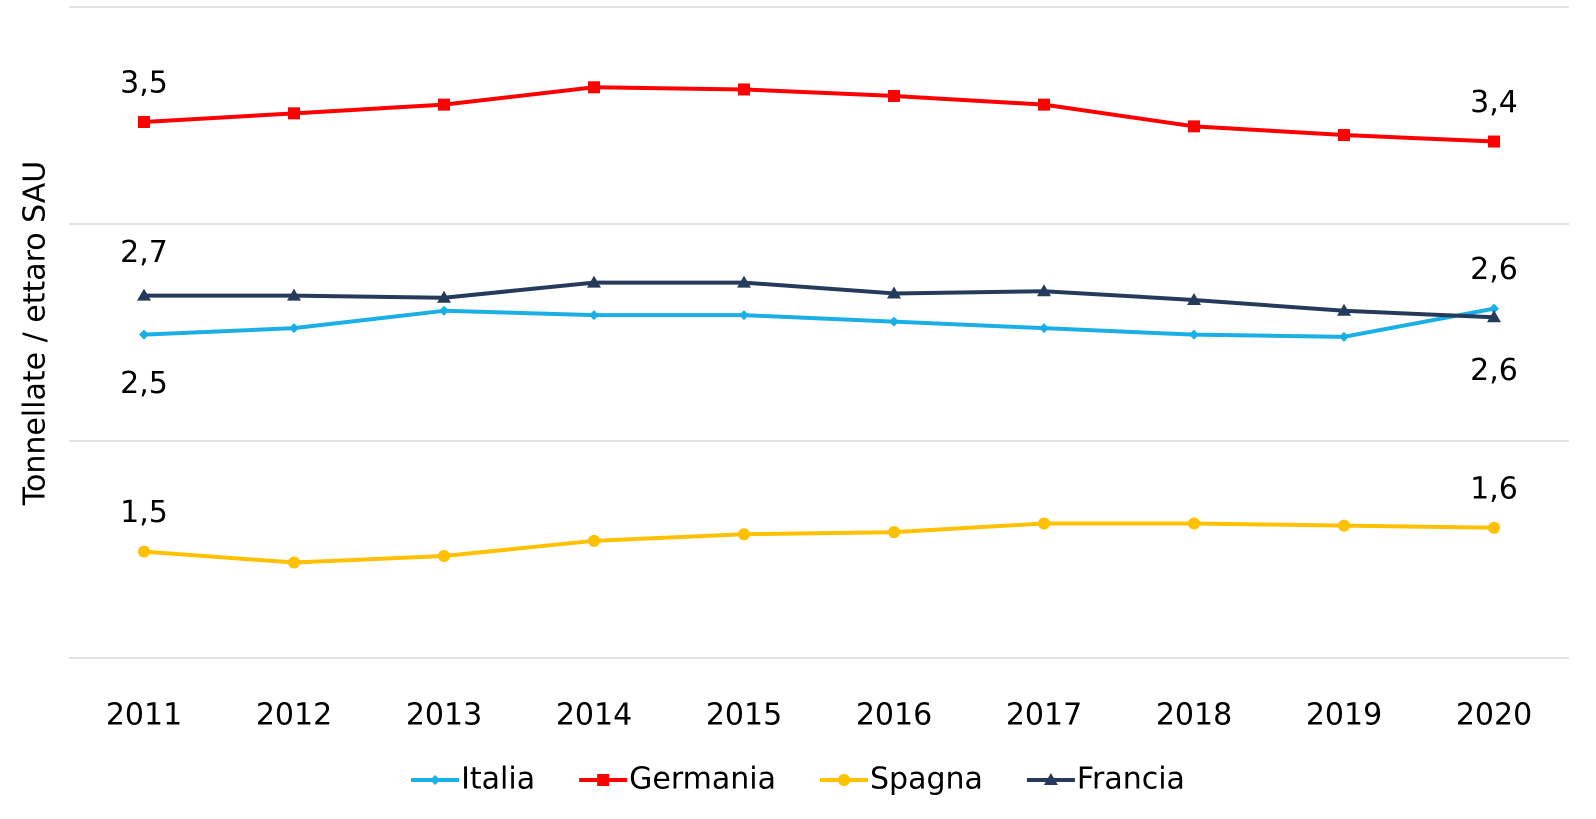 The width and height of the screenshot is (1596, 819). Describe the element at coordinates (926, 779) in the screenshot. I see `legend-label: Spagna` at that location.